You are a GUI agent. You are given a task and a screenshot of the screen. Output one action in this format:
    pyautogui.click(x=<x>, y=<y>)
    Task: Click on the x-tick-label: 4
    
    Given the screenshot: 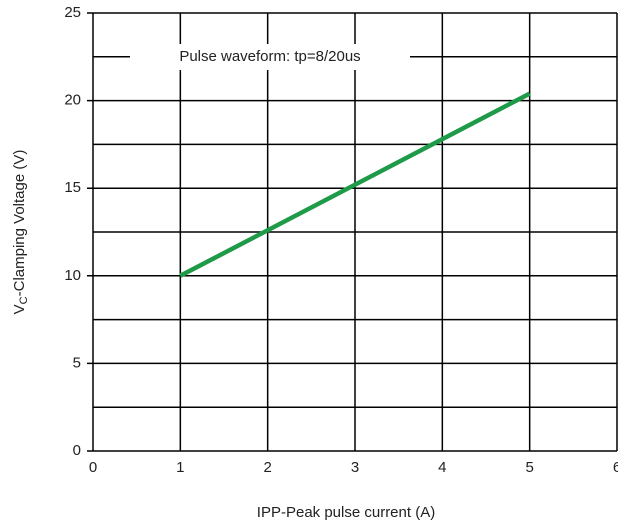 What is the action you would take?
    pyautogui.click(x=442, y=467)
    